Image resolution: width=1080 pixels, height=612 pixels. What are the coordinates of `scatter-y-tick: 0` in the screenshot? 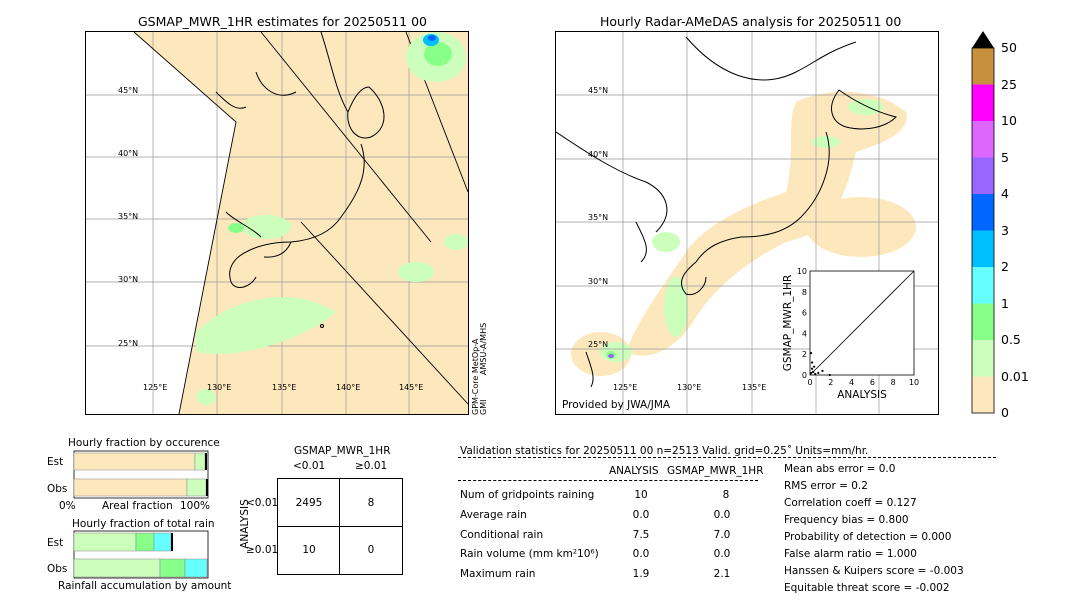 It's located at (804, 375).